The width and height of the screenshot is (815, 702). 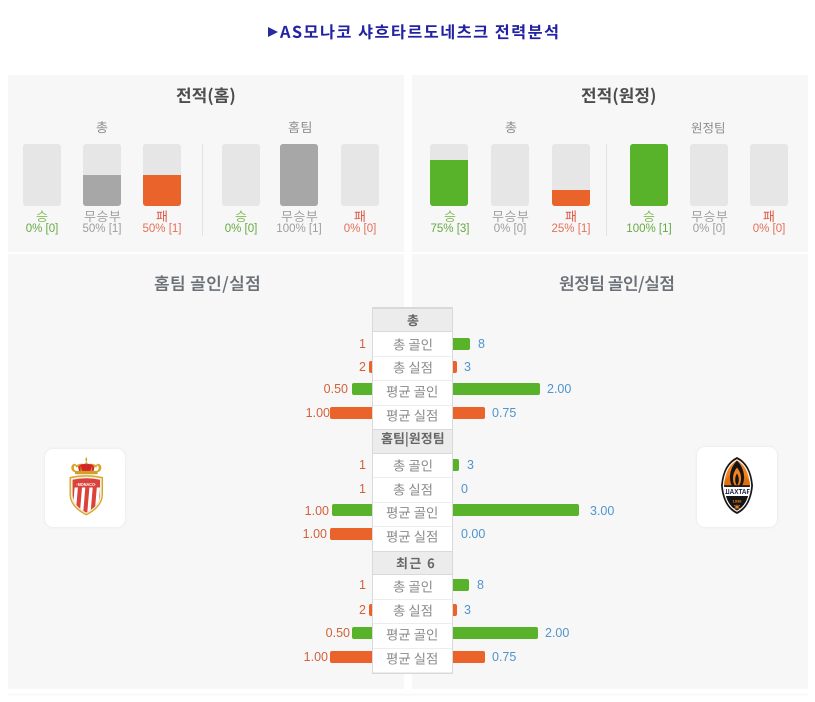 I want to click on svg-text: ШАХТАР, so click(x=737, y=492).